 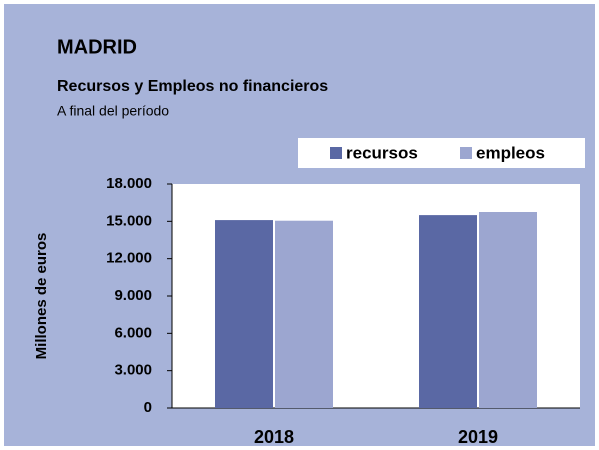 I want to click on y-tick-label: 9.000, so click(x=133, y=295).